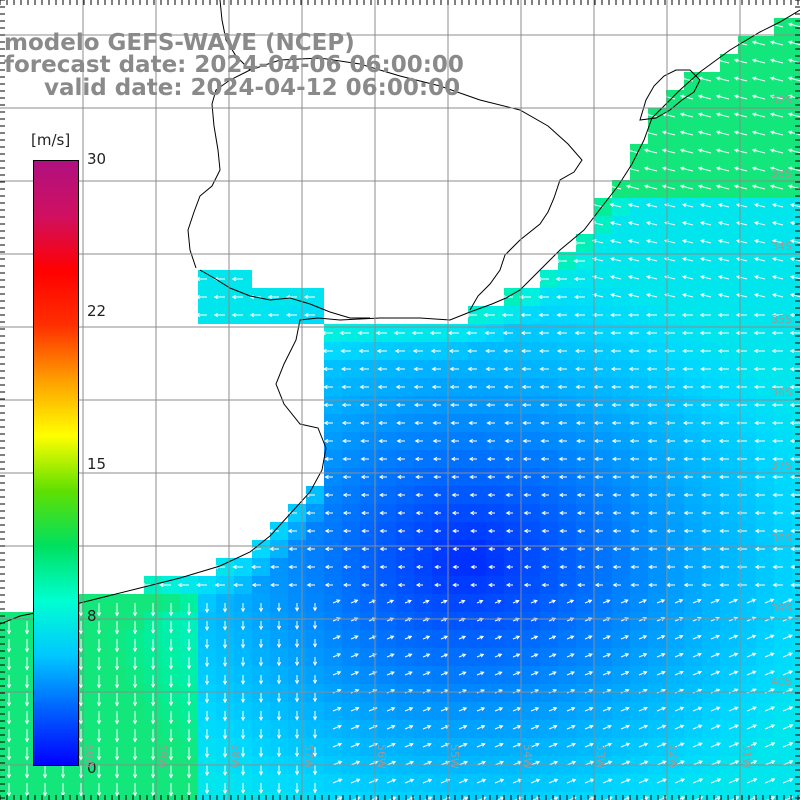 The image size is (800, 800). Describe the element at coordinates (781, 100) in the screenshot. I see `lat-label: 32S` at that location.